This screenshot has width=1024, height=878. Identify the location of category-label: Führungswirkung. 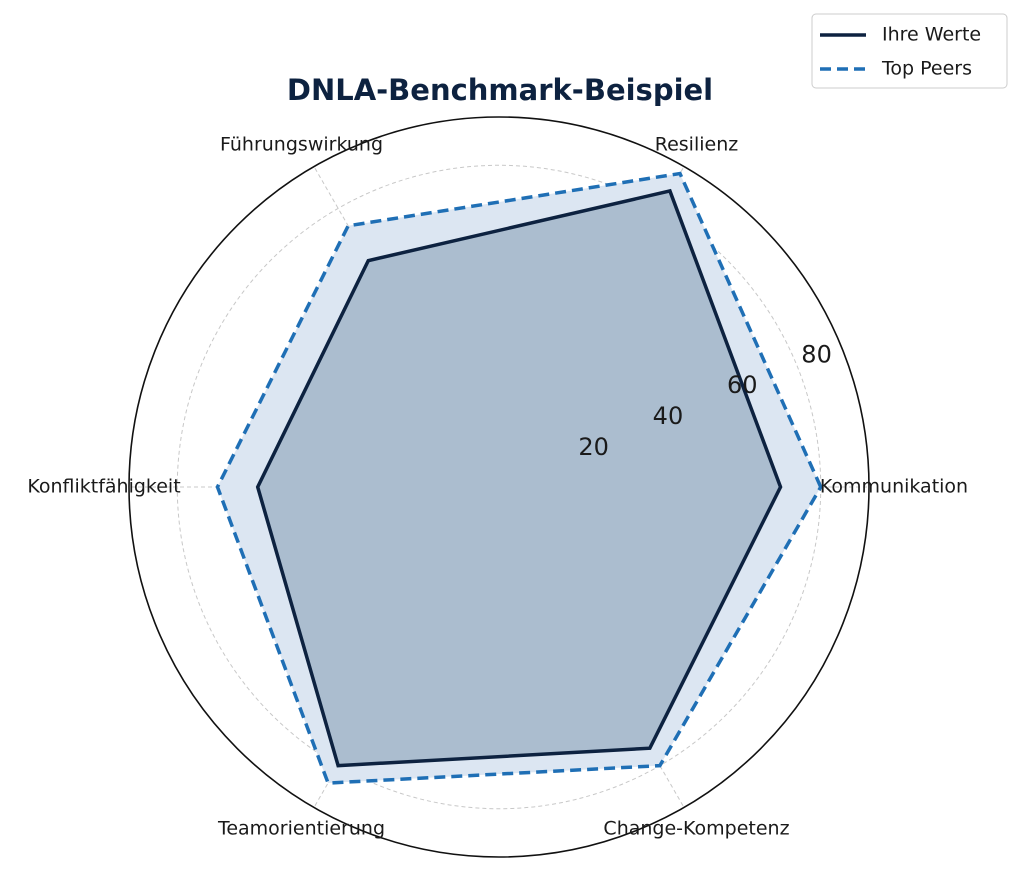
(301, 144).